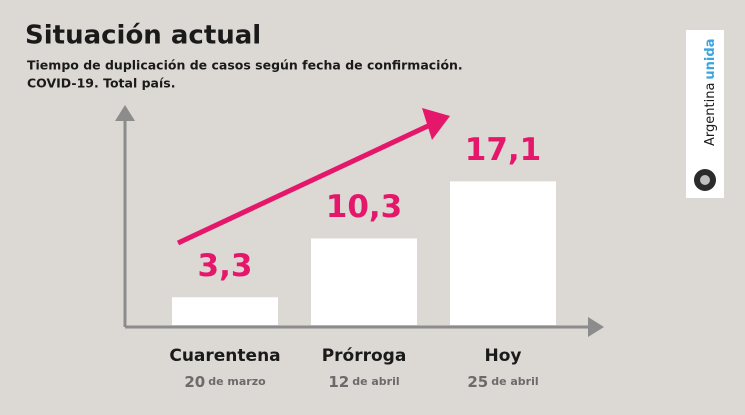 The width and height of the screenshot is (745, 415). Describe the element at coordinates (710, 114) in the screenshot. I see `brand-name: Argentina` at that location.